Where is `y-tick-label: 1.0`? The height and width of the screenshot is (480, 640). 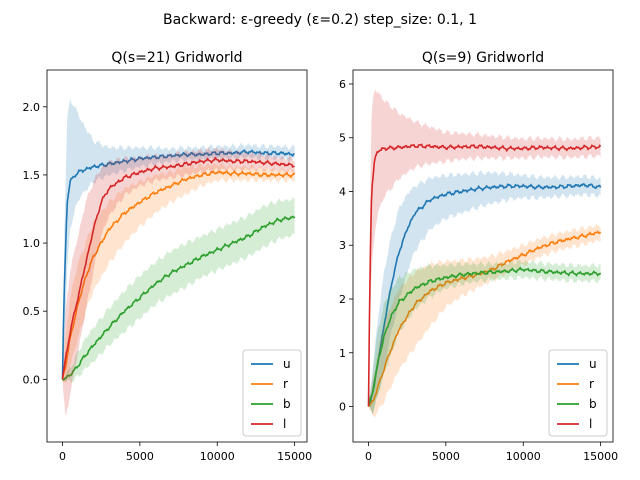
y-tick-label: 1.0 is located at coordinates (32, 243).